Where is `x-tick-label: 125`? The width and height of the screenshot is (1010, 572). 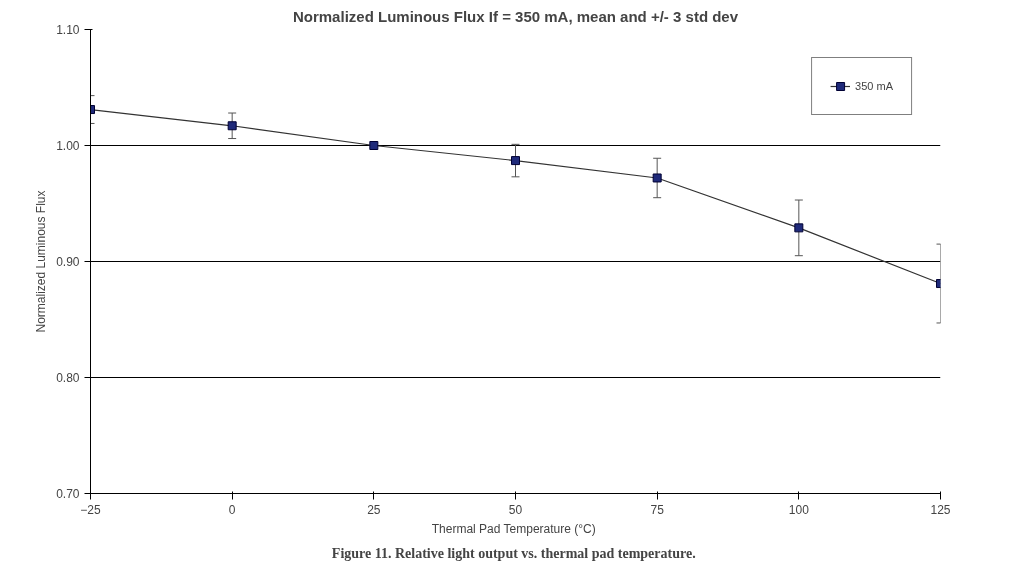 x-tick-label: 125 is located at coordinates (940, 509).